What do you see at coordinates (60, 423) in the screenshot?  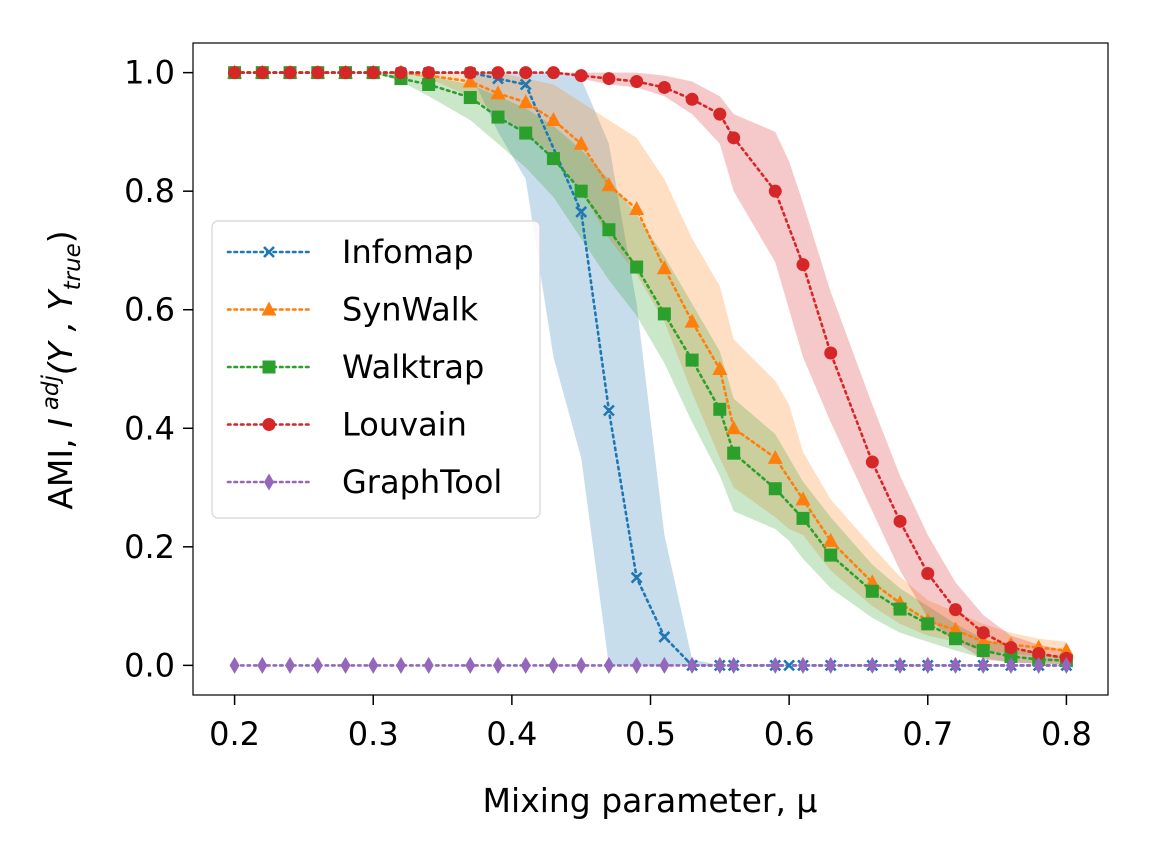 I see `y-axis-label-i: I` at bounding box center [60, 423].